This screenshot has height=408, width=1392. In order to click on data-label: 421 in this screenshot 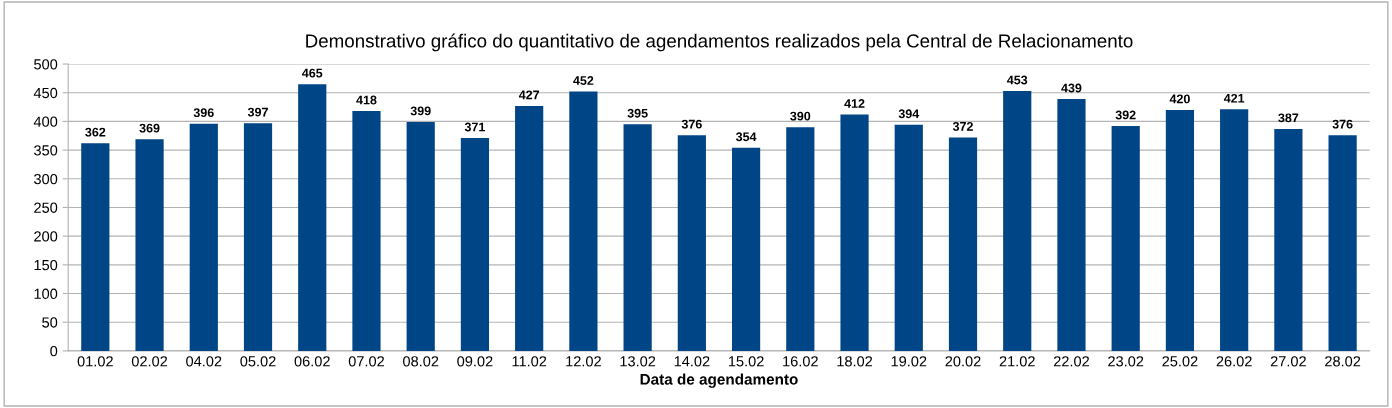, I will do `click(1234, 98)`.